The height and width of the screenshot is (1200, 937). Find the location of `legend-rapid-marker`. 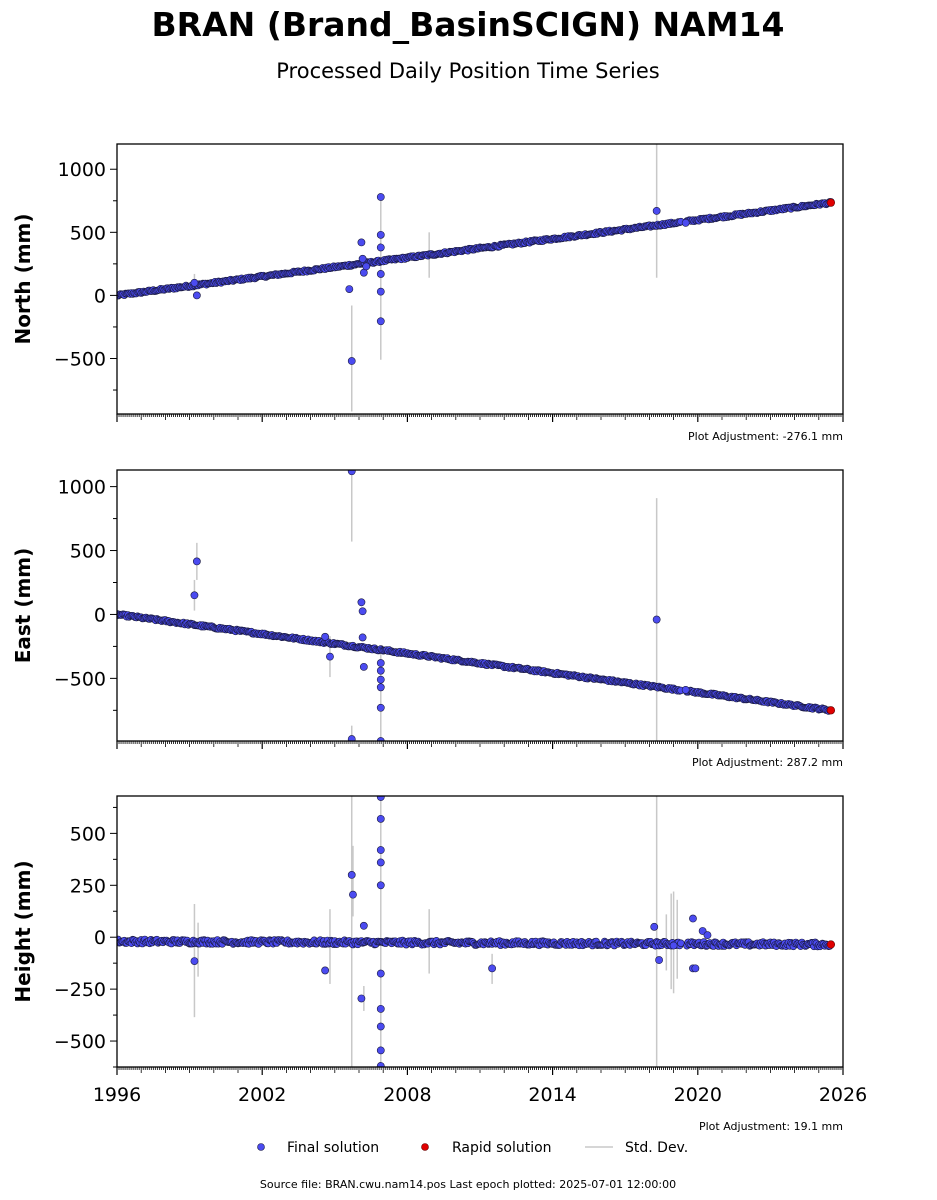

legend-rapid-marker is located at coordinates (425, 1147).